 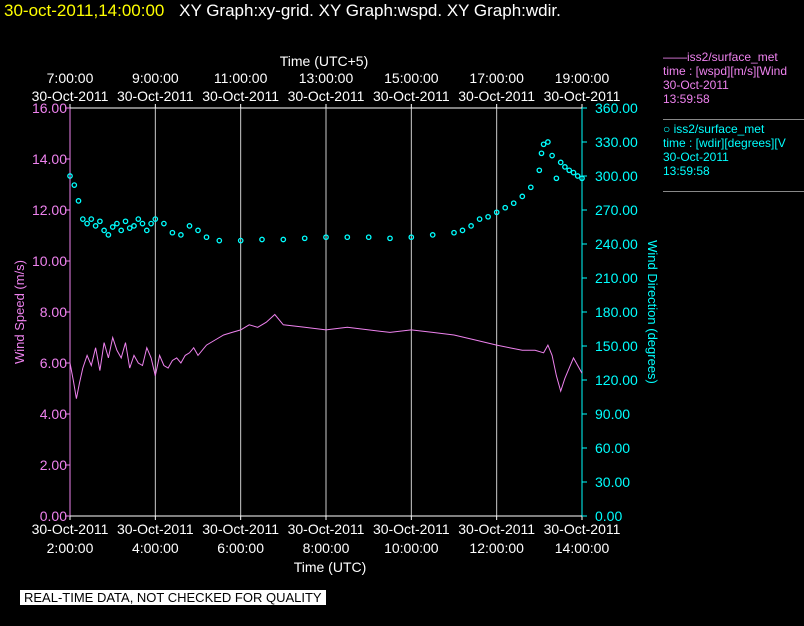 What do you see at coordinates (53, 516) in the screenshot?
I see `y-left-tick-label: 0.00` at bounding box center [53, 516].